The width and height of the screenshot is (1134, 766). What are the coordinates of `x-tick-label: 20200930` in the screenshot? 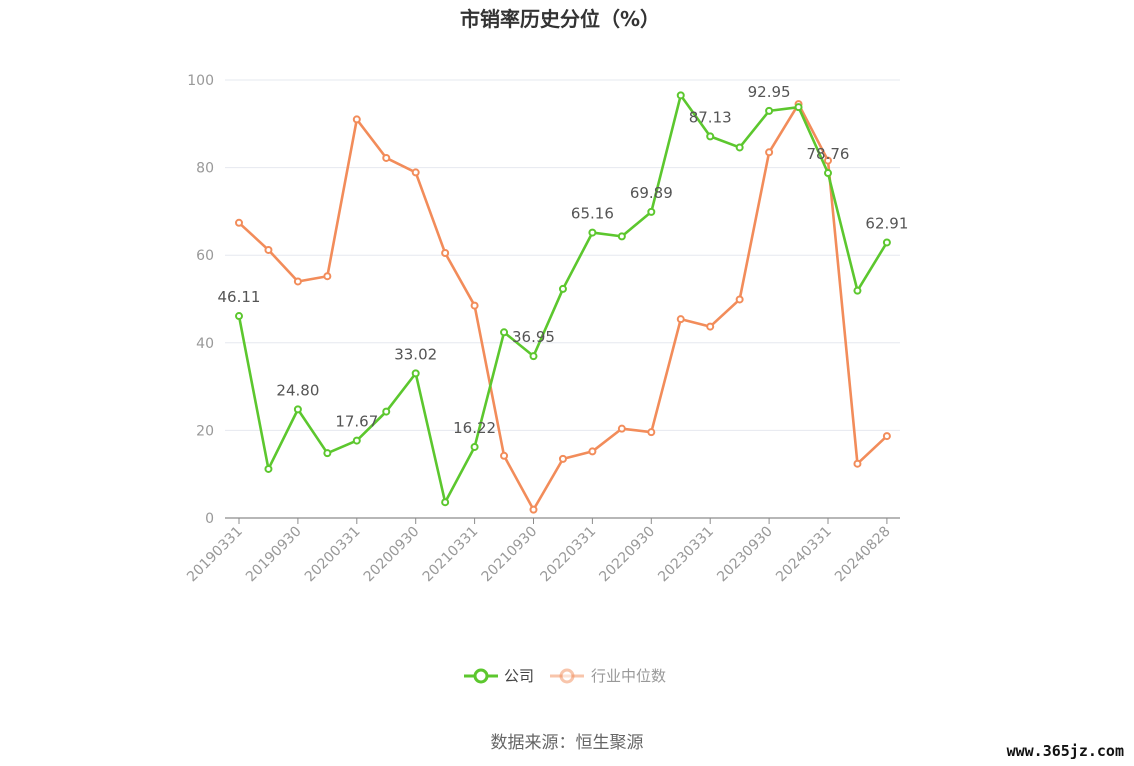 It's located at (392, 555).